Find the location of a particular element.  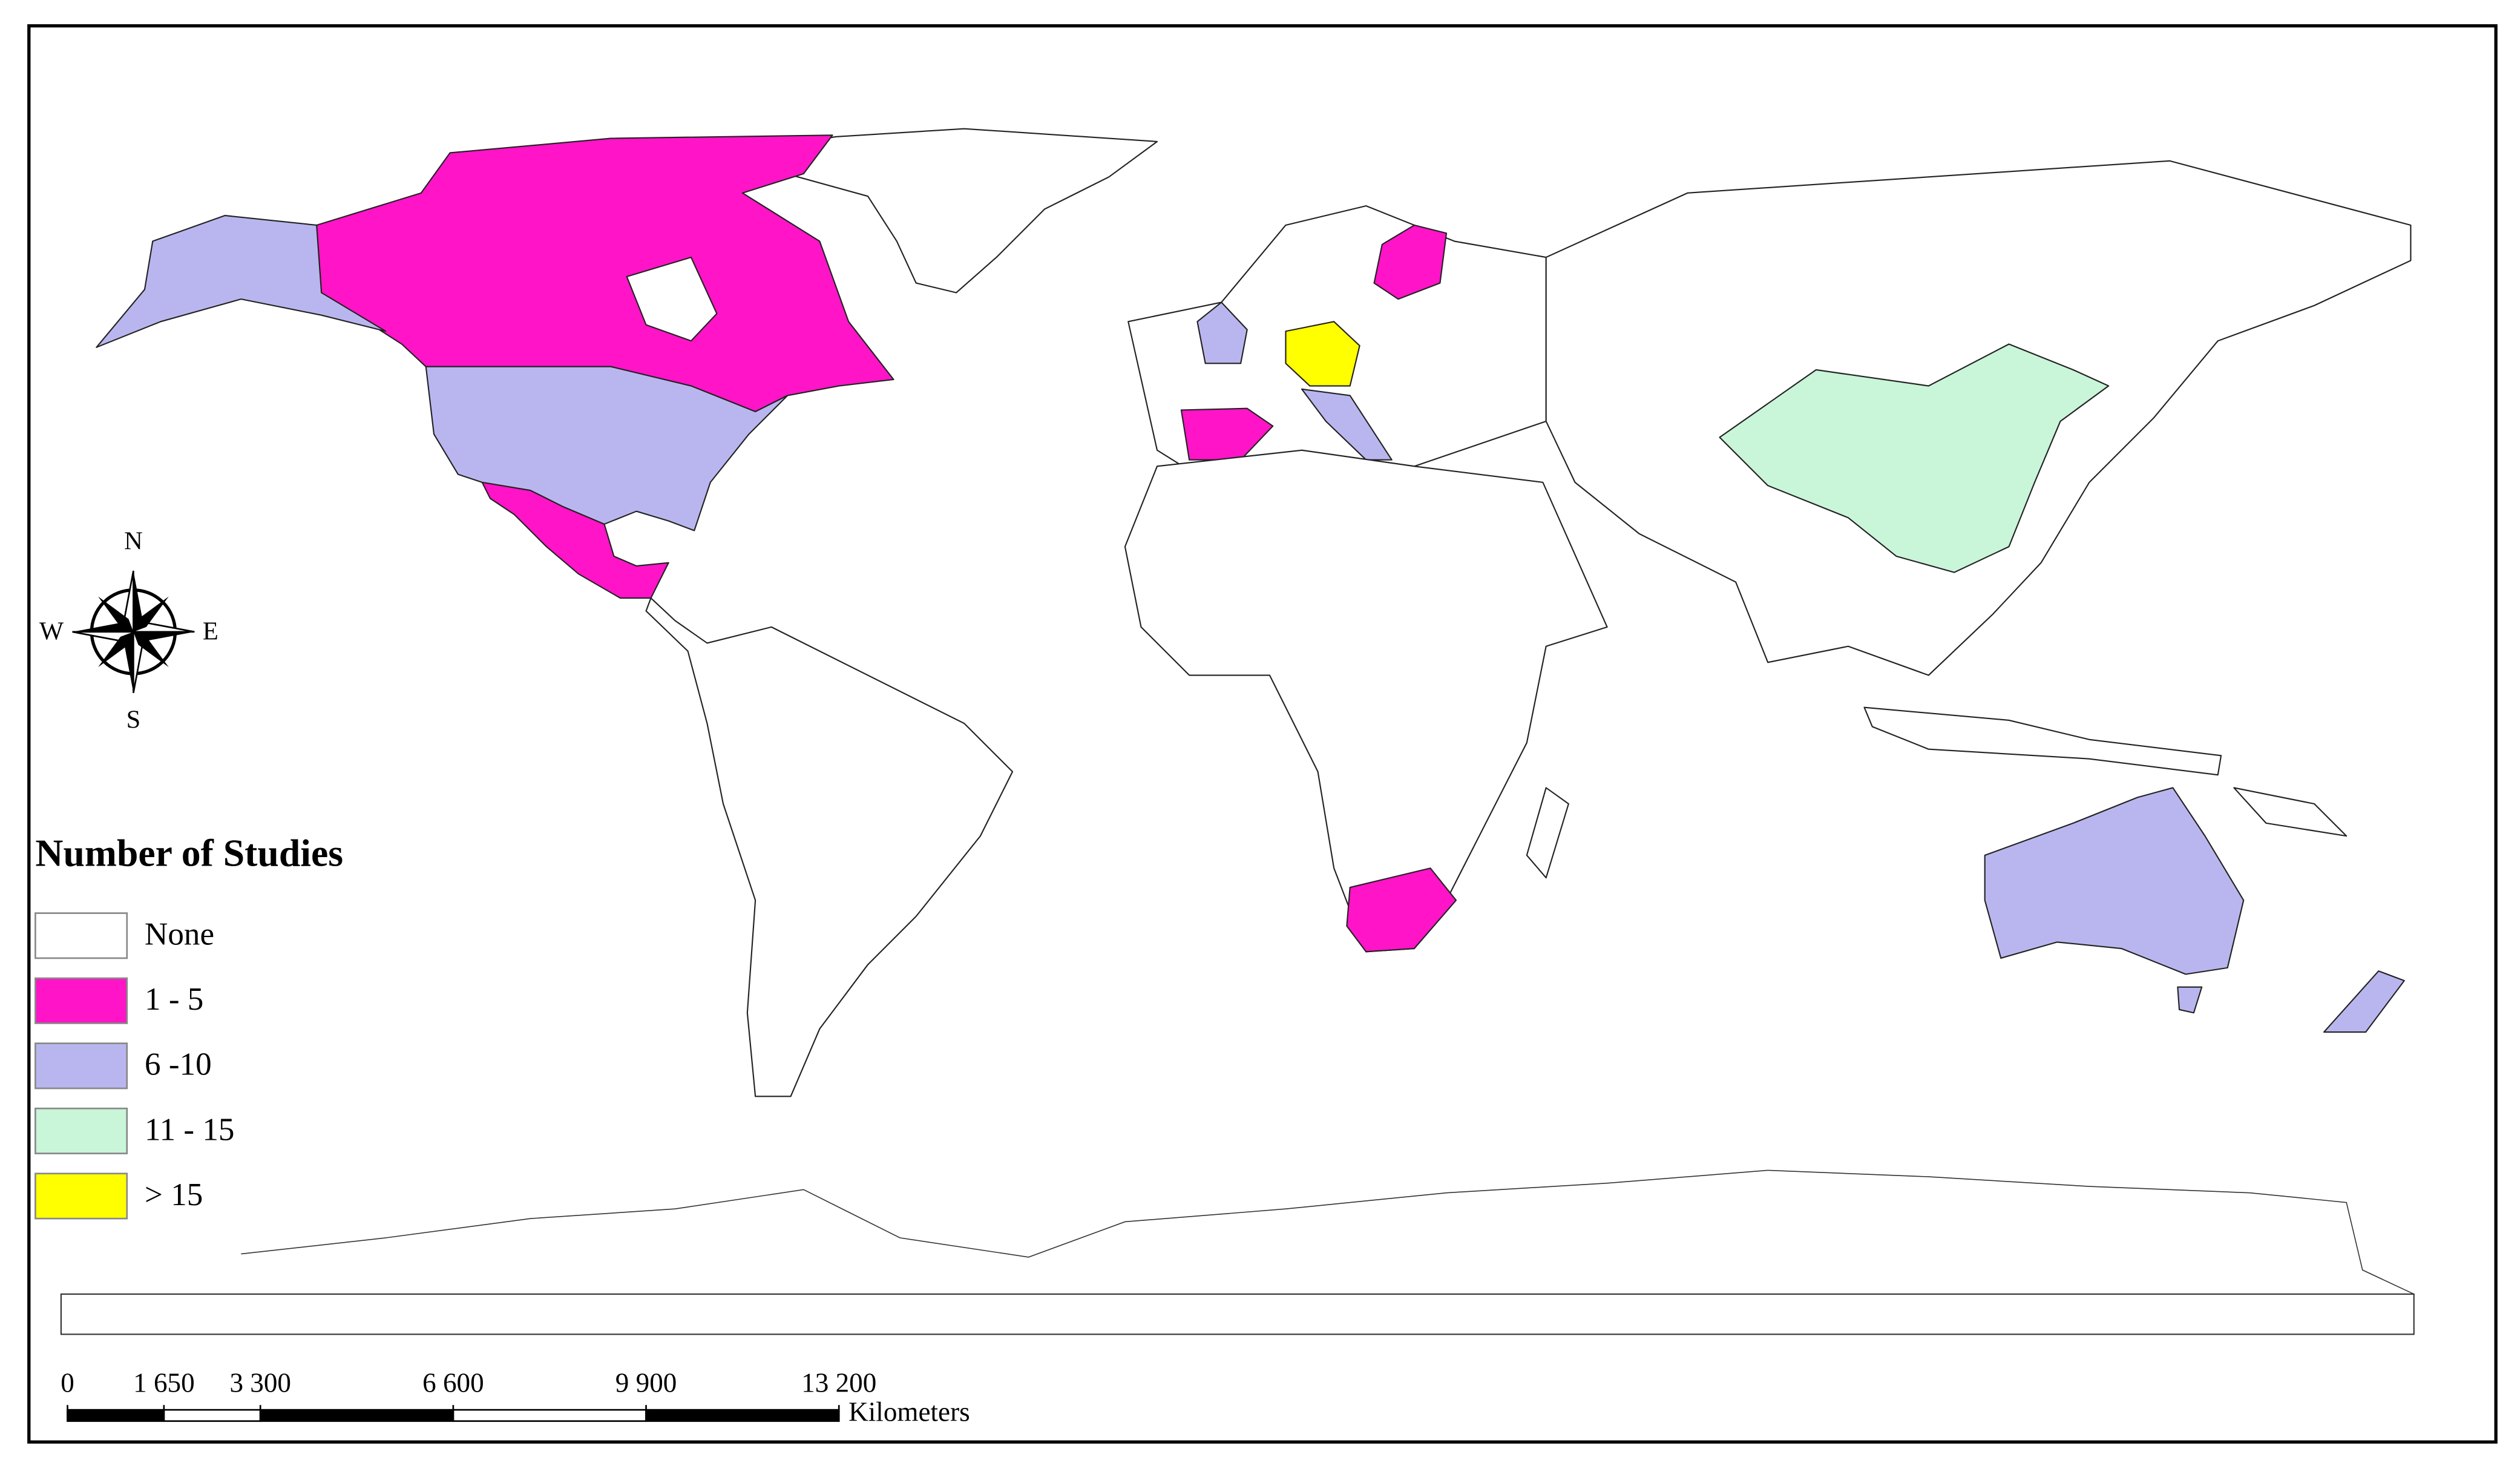

compass-rose: N S E W is located at coordinates (128, 630).